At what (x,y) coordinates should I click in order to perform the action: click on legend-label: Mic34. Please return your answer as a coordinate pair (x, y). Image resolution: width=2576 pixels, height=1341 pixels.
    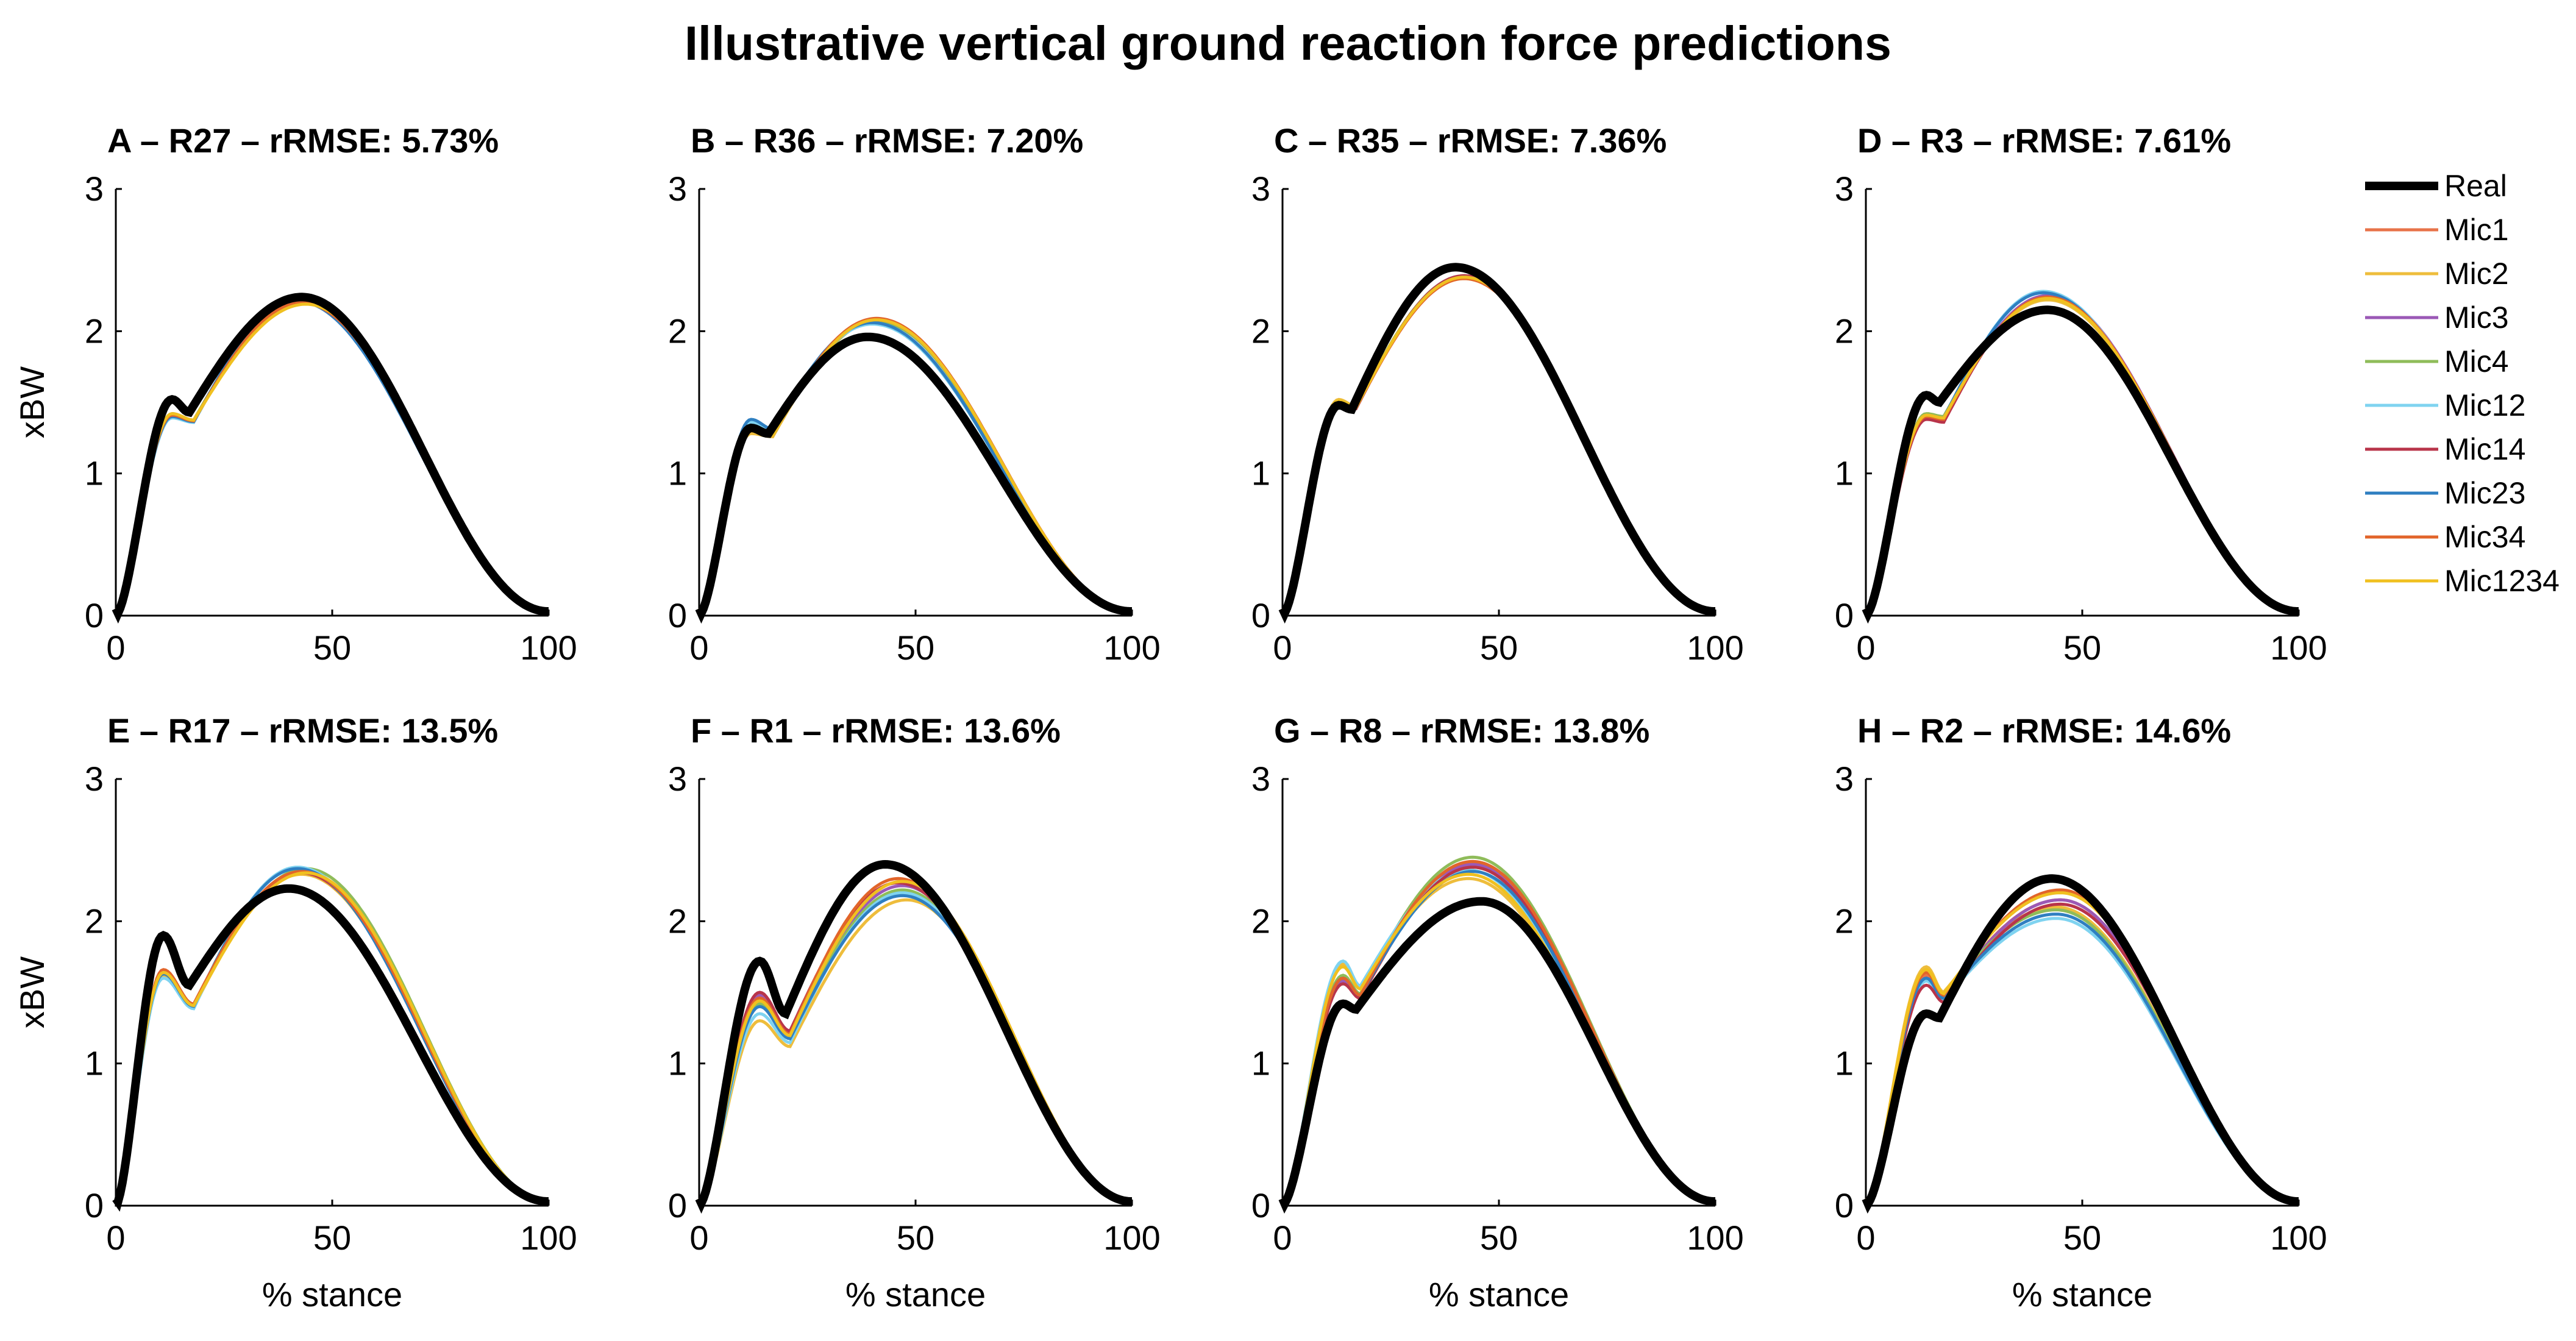
    Looking at the image, I should click on (2484, 537).